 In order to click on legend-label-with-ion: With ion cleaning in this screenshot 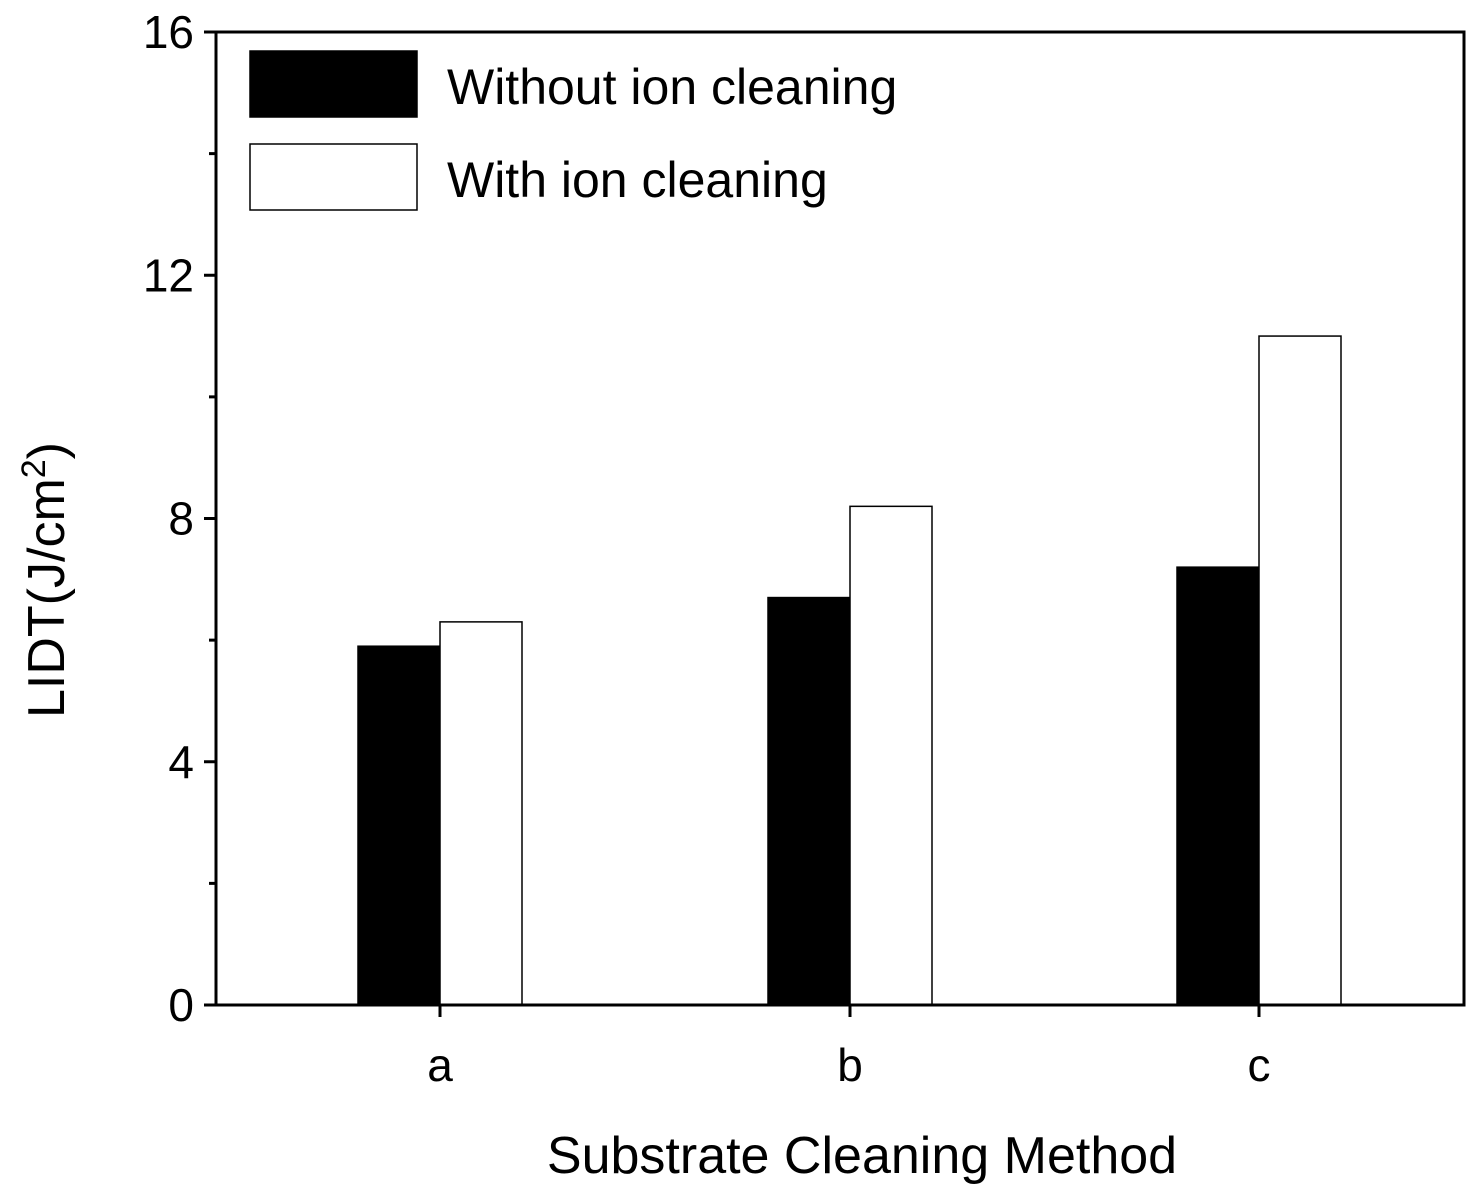, I will do `click(637, 180)`.